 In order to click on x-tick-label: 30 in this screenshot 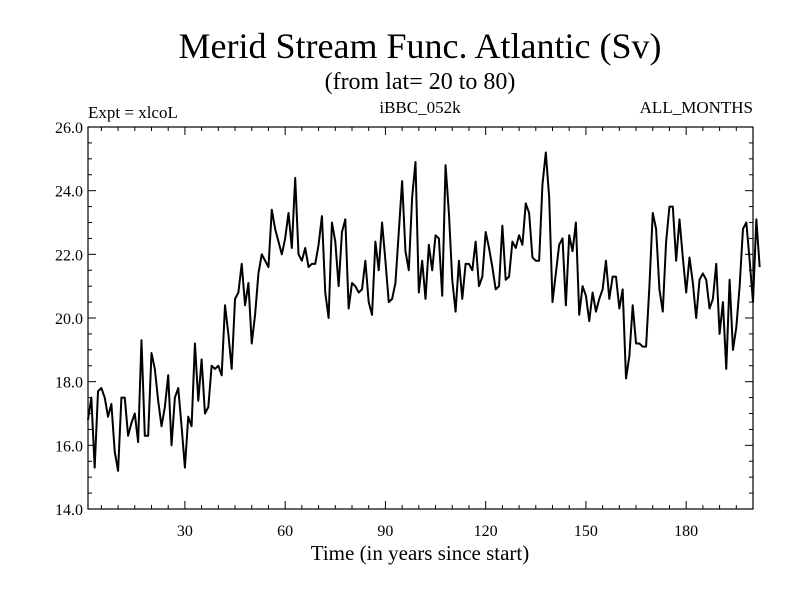, I will do `click(185, 531)`.